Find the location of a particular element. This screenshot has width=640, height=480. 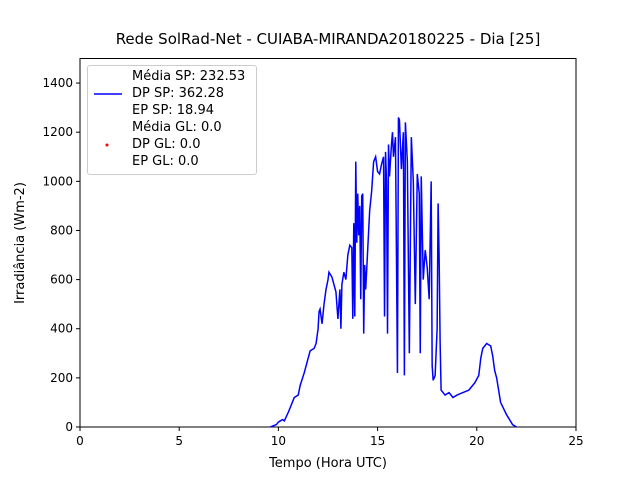

x-tick-label: 25 is located at coordinates (575, 441).